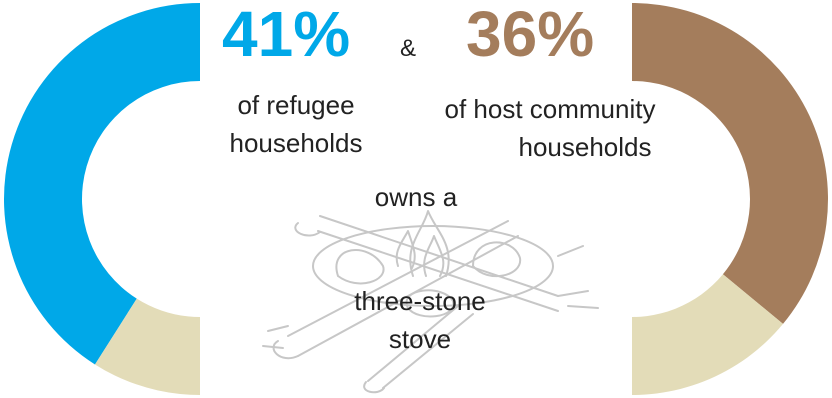 Image resolution: width=832 pixels, height=398 pixels. Describe the element at coordinates (420, 320) in the screenshot. I see `caption-three-stone-stove: three-stone stove` at that location.